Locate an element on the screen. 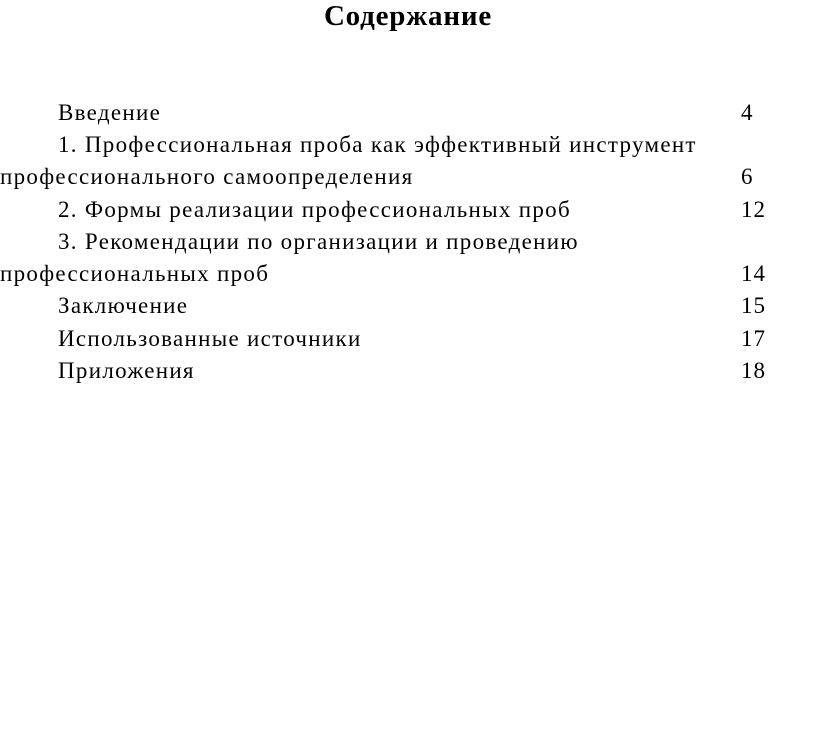 Image resolution: width=816 pixels, height=744 pixels. page-title: Содержание is located at coordinates (408, 16).